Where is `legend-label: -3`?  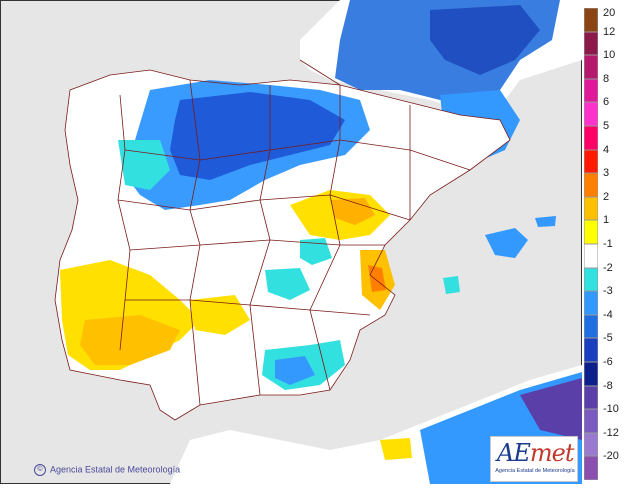 legend-label: -3 is located at coordinates (608, 291).